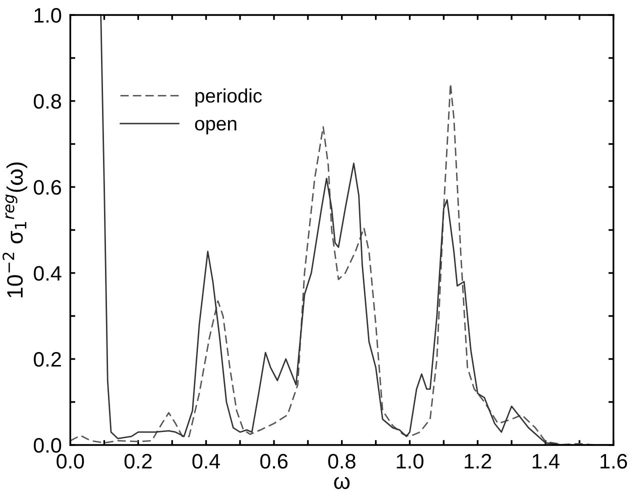 This screenshot has width=639, height=500. I want to click on y-tick-label: 0.6, so click(48, 187).